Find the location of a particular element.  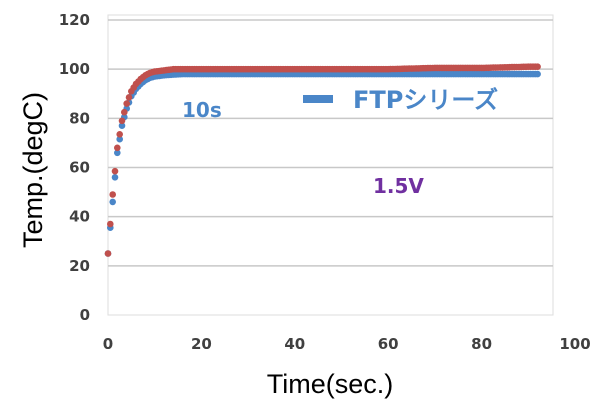

x-tick-label: 0 is located at coordinates (108, 344).